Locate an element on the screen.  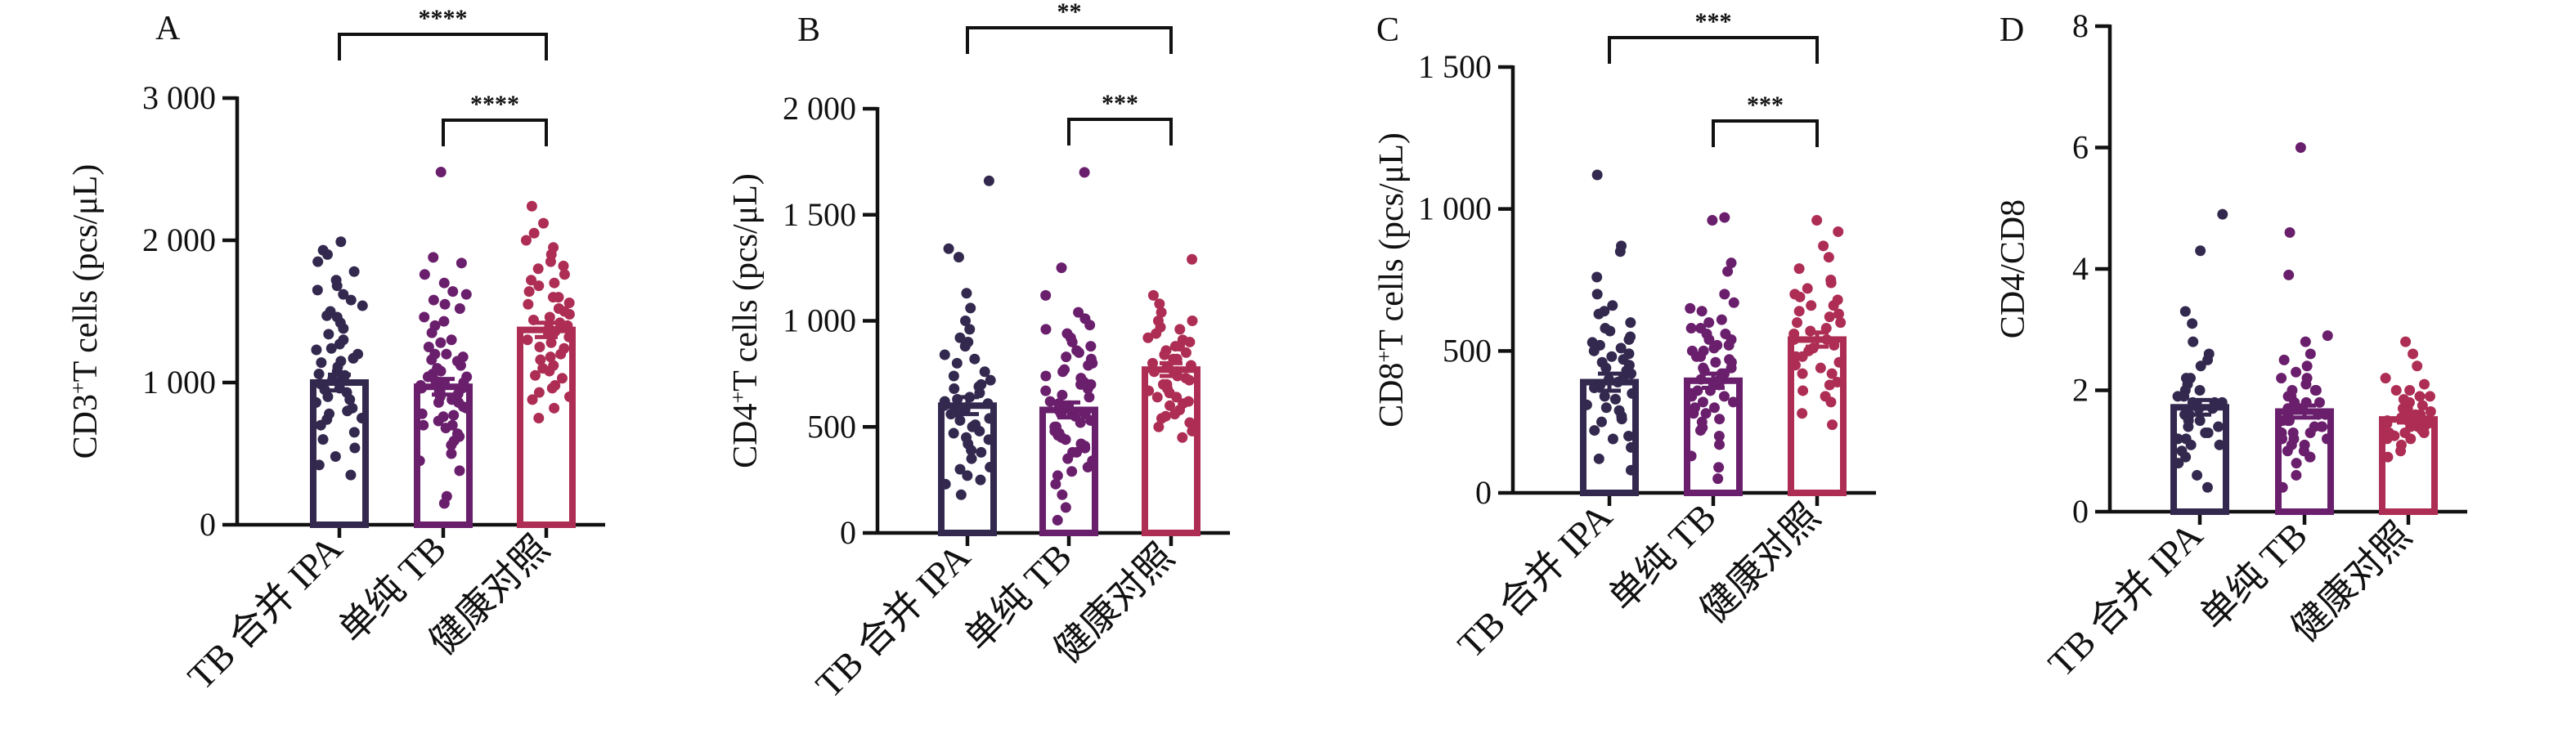
y-tick-label: 6 is located at coordinates (2080, 147).